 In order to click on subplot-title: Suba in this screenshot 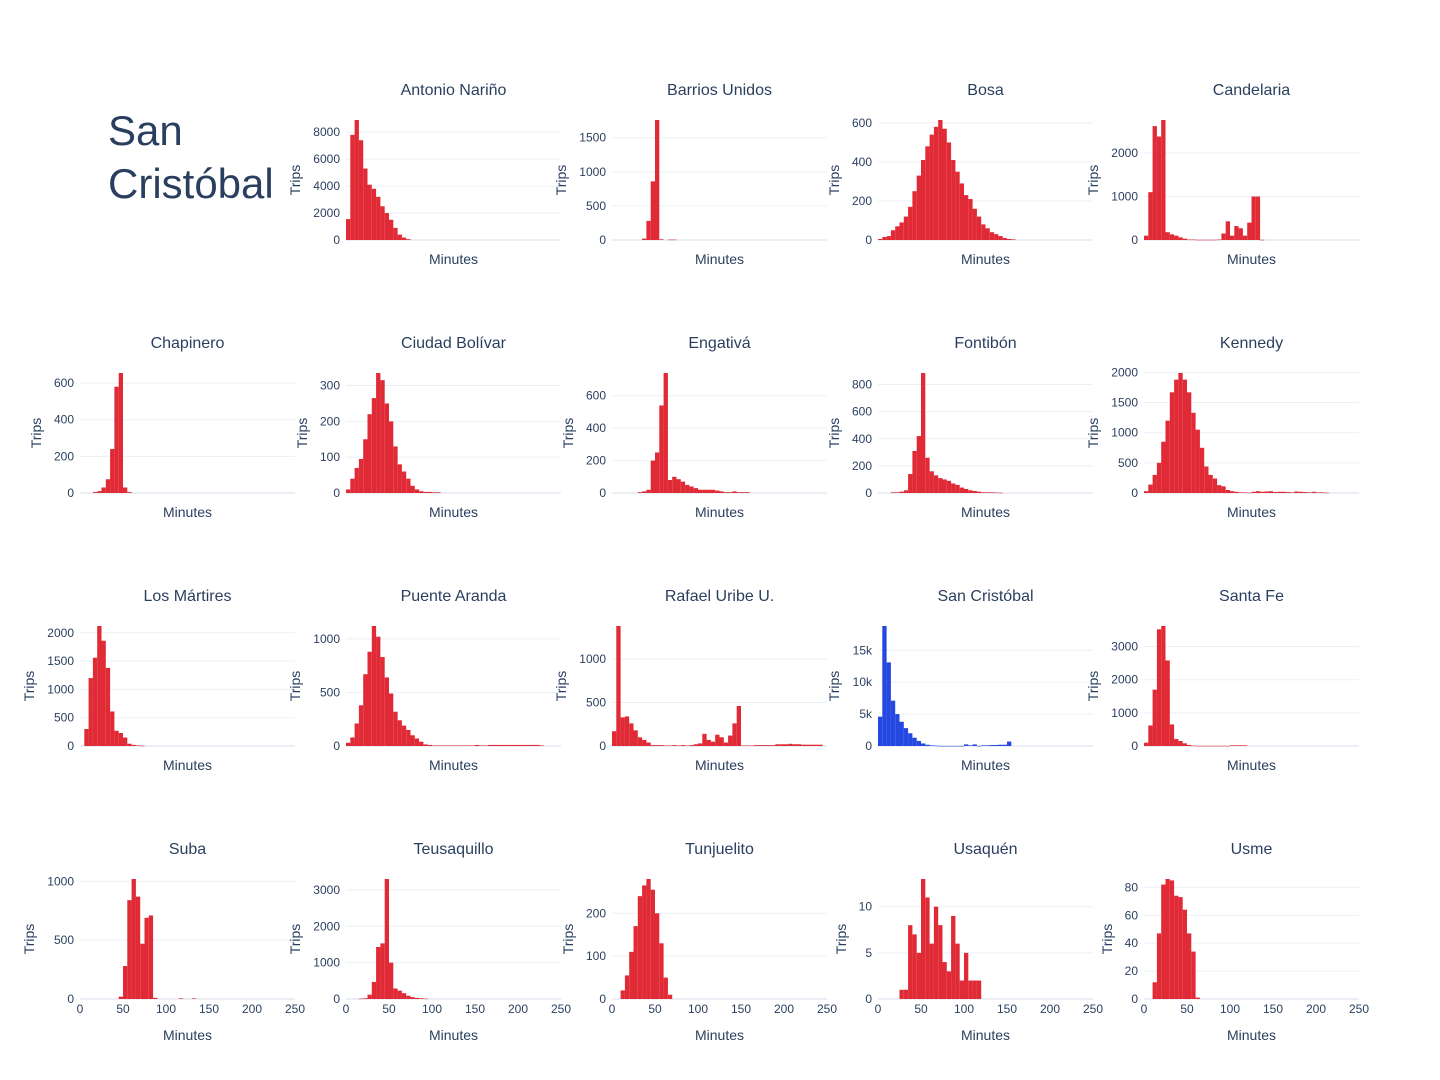, I will do `click(187, 849)`.